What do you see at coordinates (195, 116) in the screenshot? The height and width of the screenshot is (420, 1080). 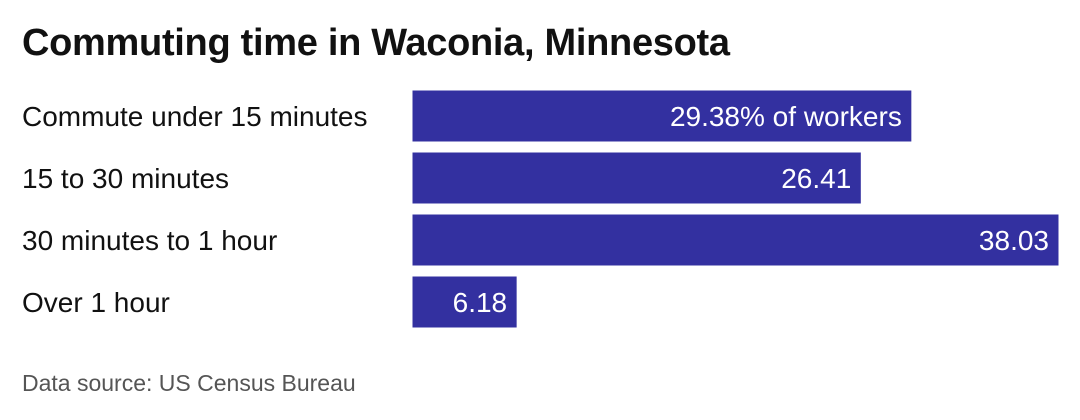 I see `category-label: Commute under 15 minutes` at bounding box center [195, 116].